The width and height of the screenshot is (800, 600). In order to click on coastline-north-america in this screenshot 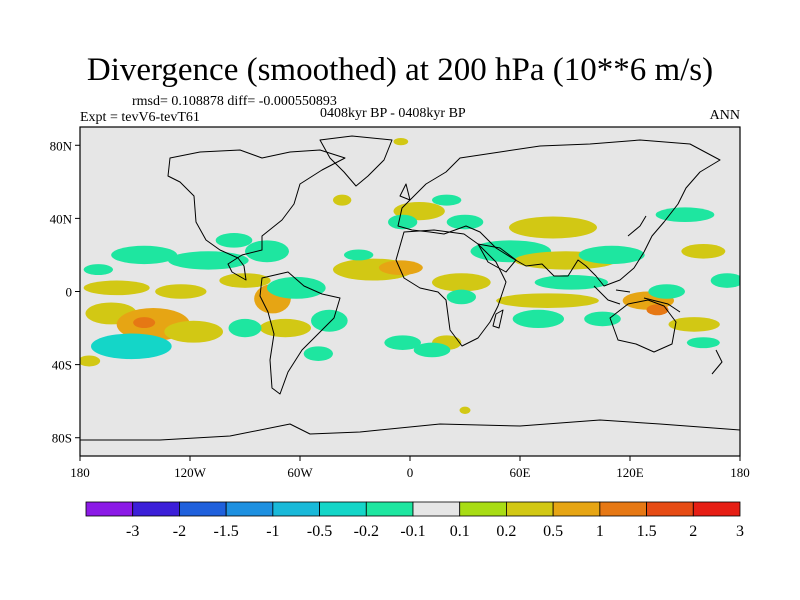, I will do `click(256, 215)`.